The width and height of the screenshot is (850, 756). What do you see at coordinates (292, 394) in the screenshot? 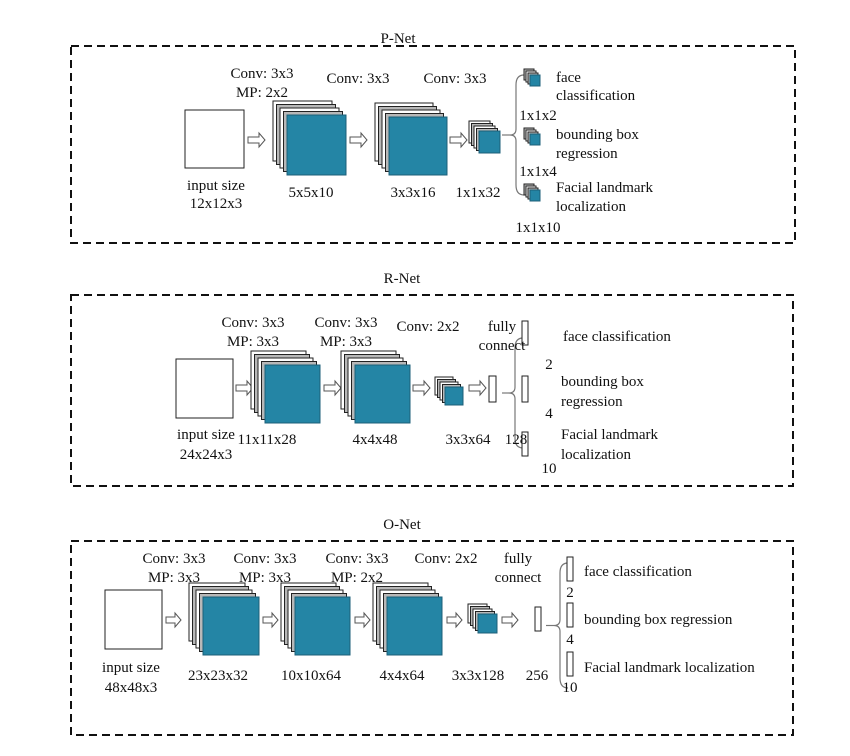
I see `r-net-layer1-front-map` at bounding box center [292, 394].